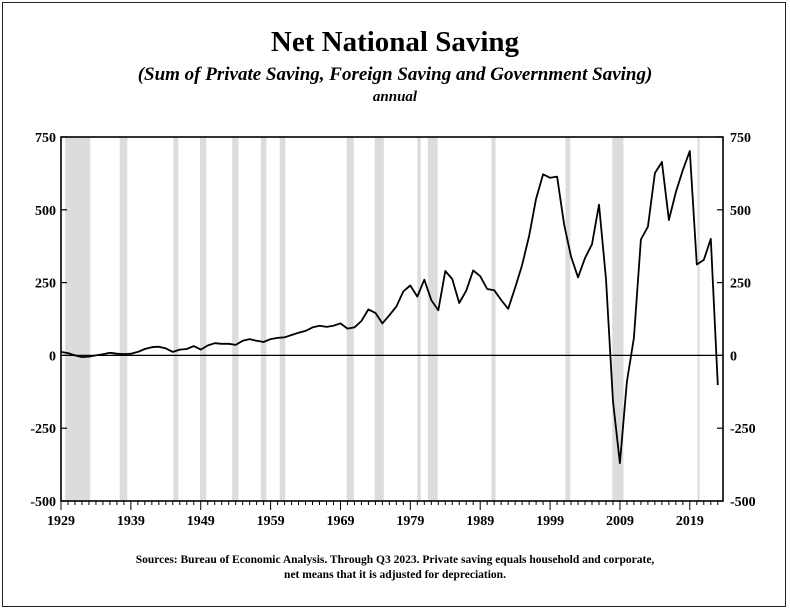 This screenshot has width=790, height=611. I want to click on x-tick-label: 1959, so click(271, 521).